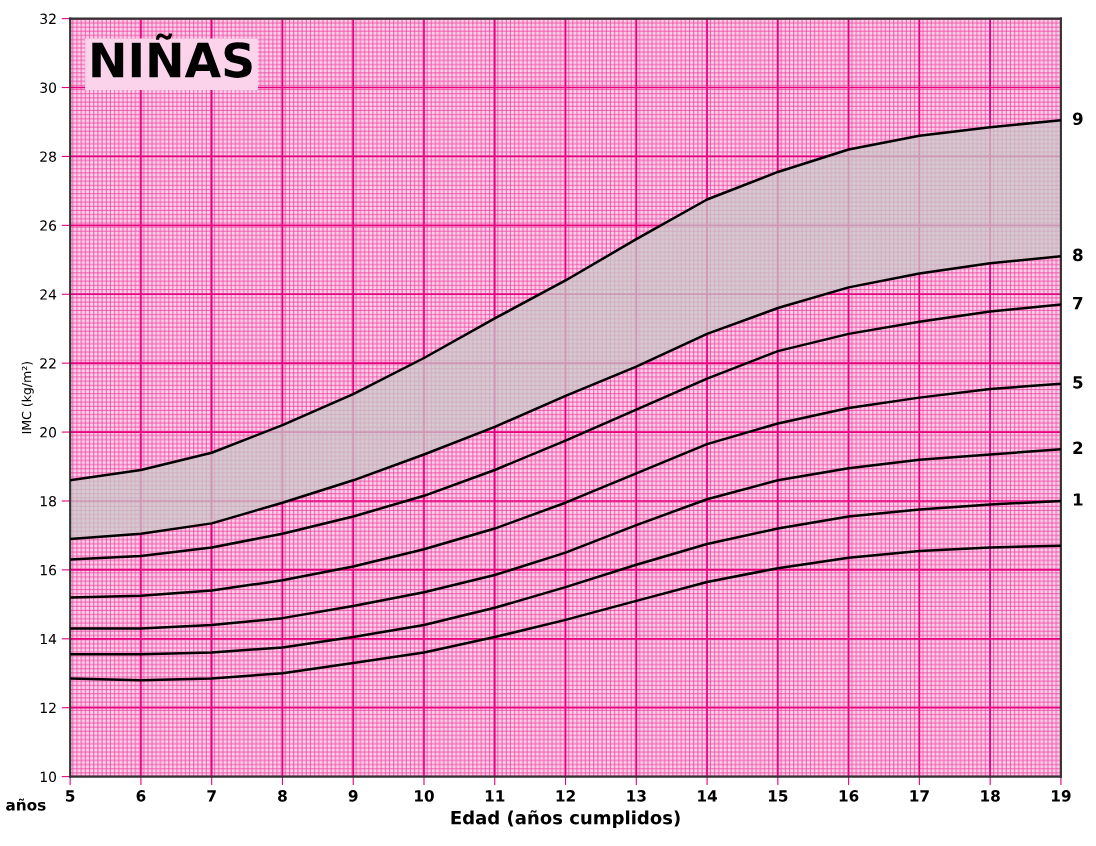 The width and height of the screenshot is (1096, 846). Describe the element at coordinates (1077, 119) in the screenshot. I see `series-label: 9` at that location.